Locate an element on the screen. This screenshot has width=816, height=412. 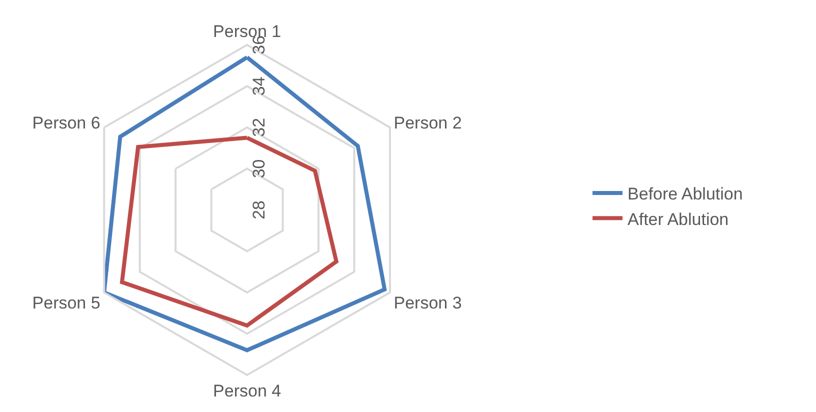
spoke-label: Person 5 is located at coordinates (66, 302).